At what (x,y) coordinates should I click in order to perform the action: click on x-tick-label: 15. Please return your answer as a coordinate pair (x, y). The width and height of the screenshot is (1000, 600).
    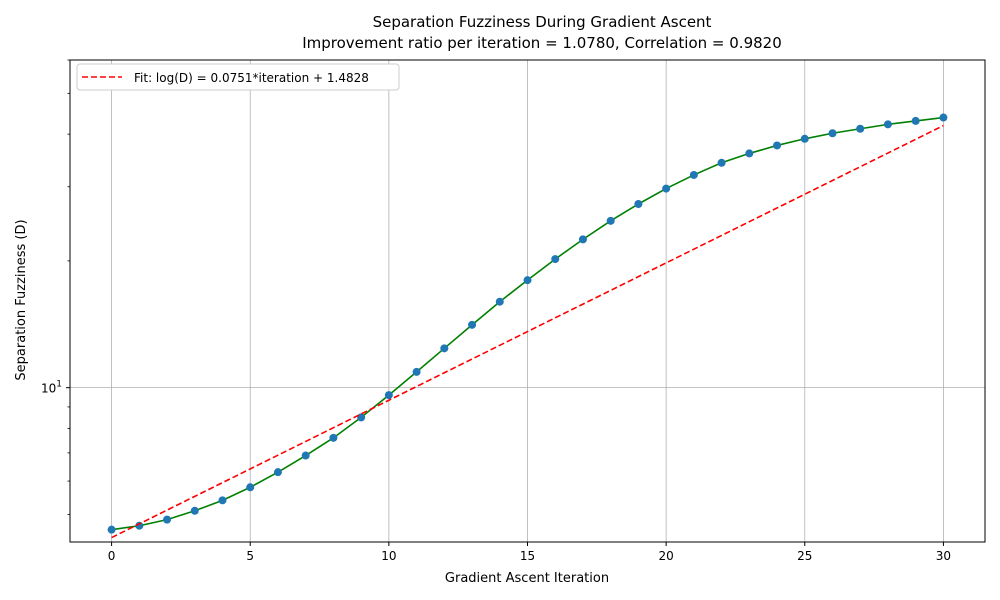
    Looking at the image, I should click on (527, 556).